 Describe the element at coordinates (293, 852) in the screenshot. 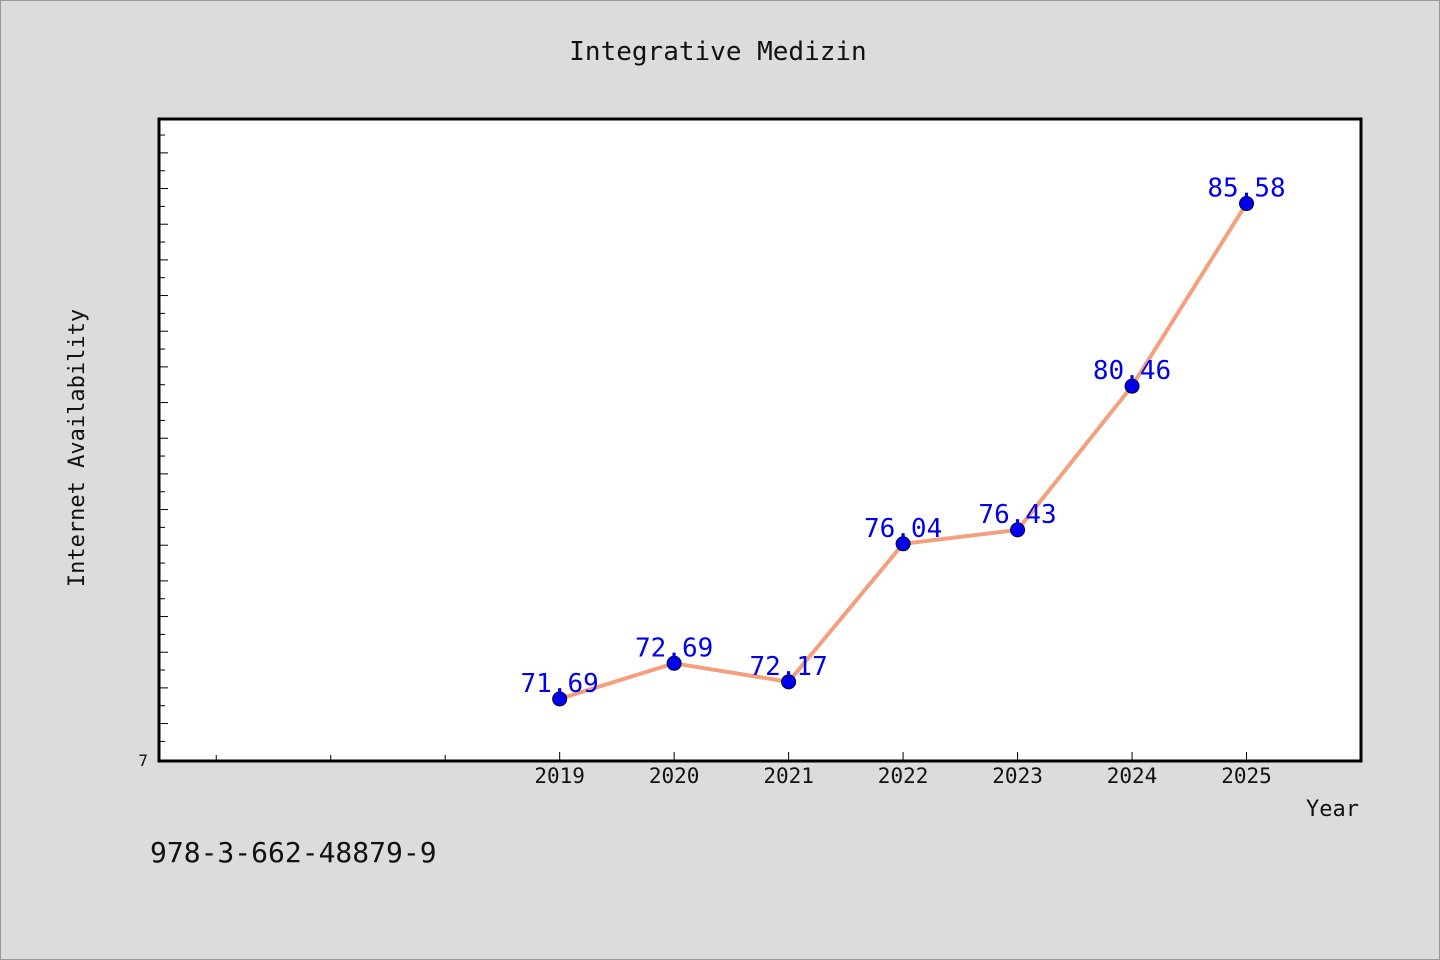

I see `footer-code: 978-3-662-48879-9` at that location.